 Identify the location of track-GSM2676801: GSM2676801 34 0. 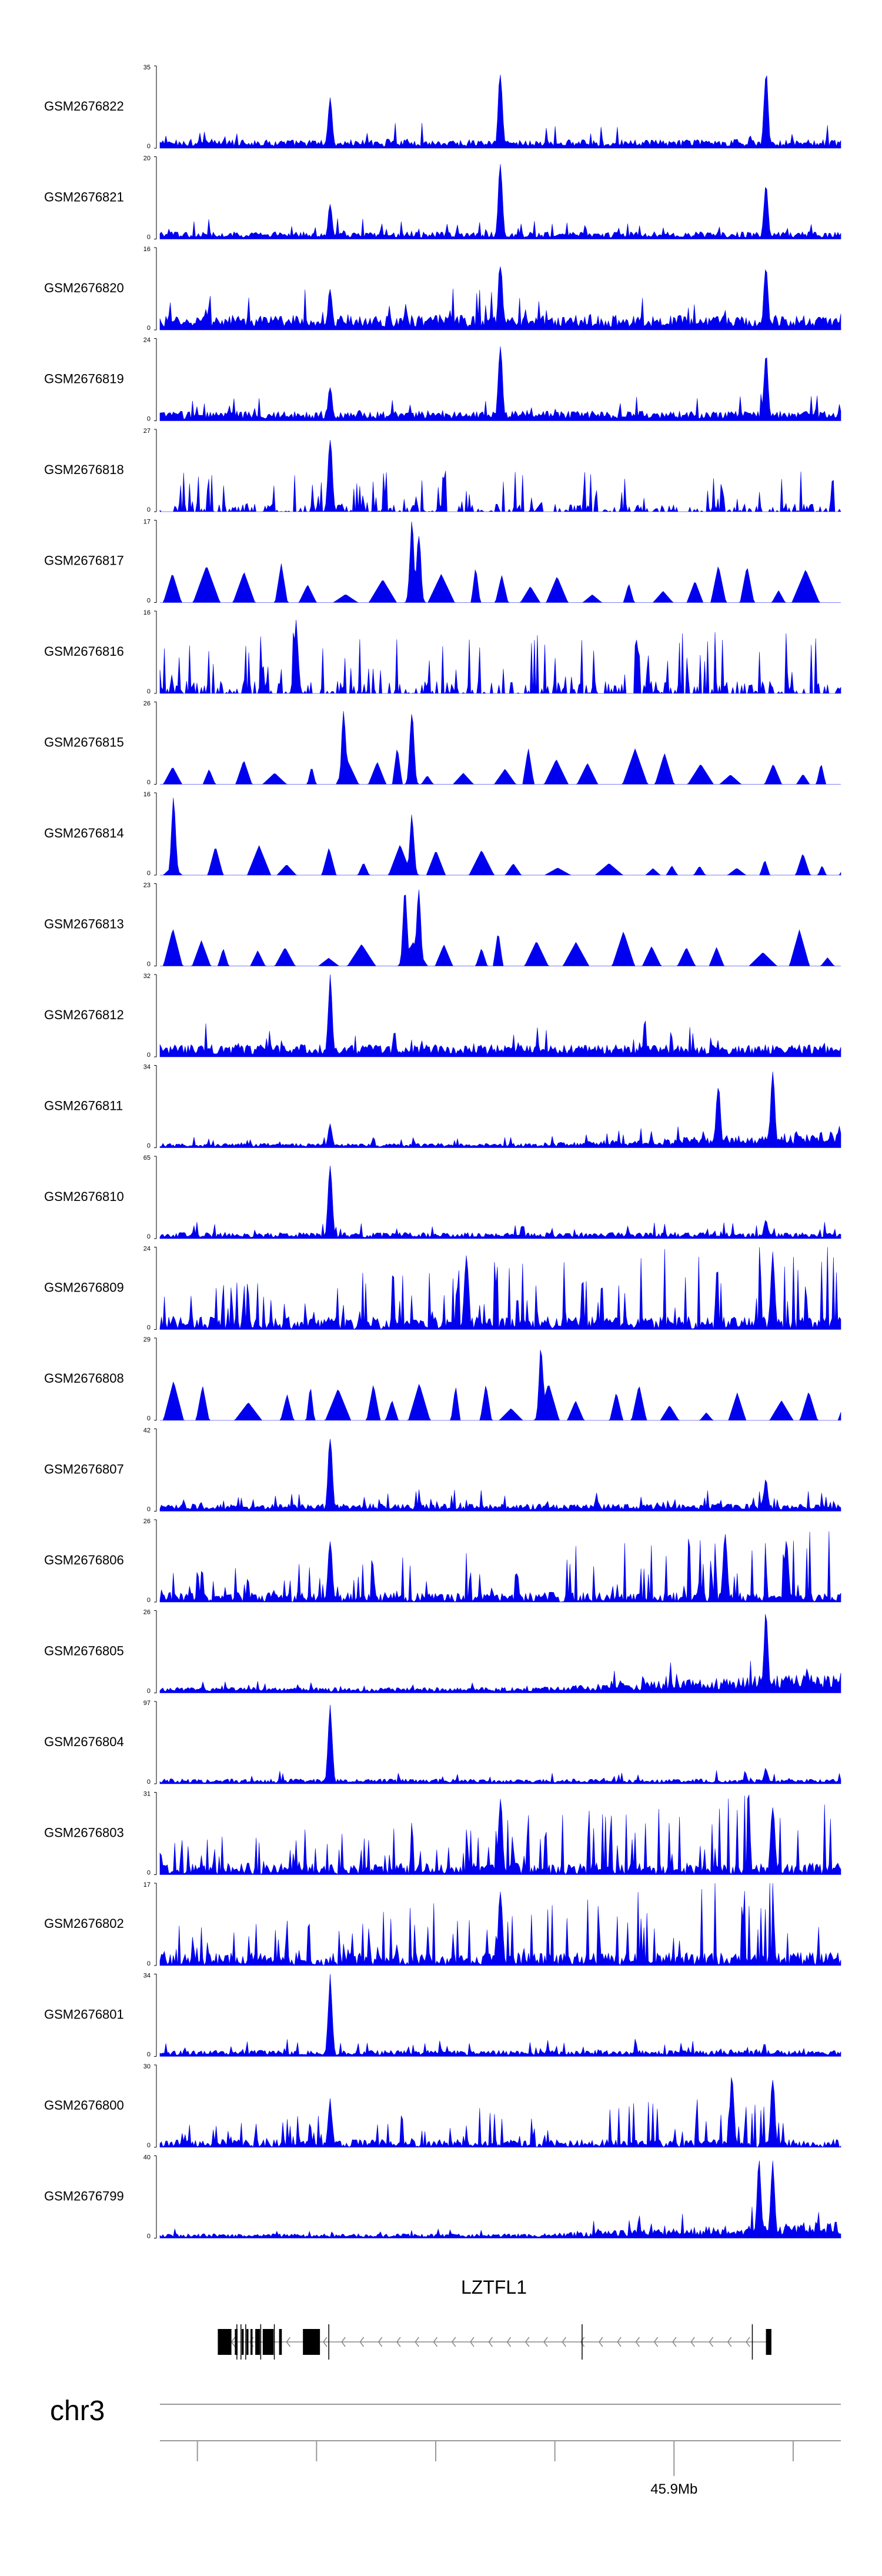
(442, 2015).